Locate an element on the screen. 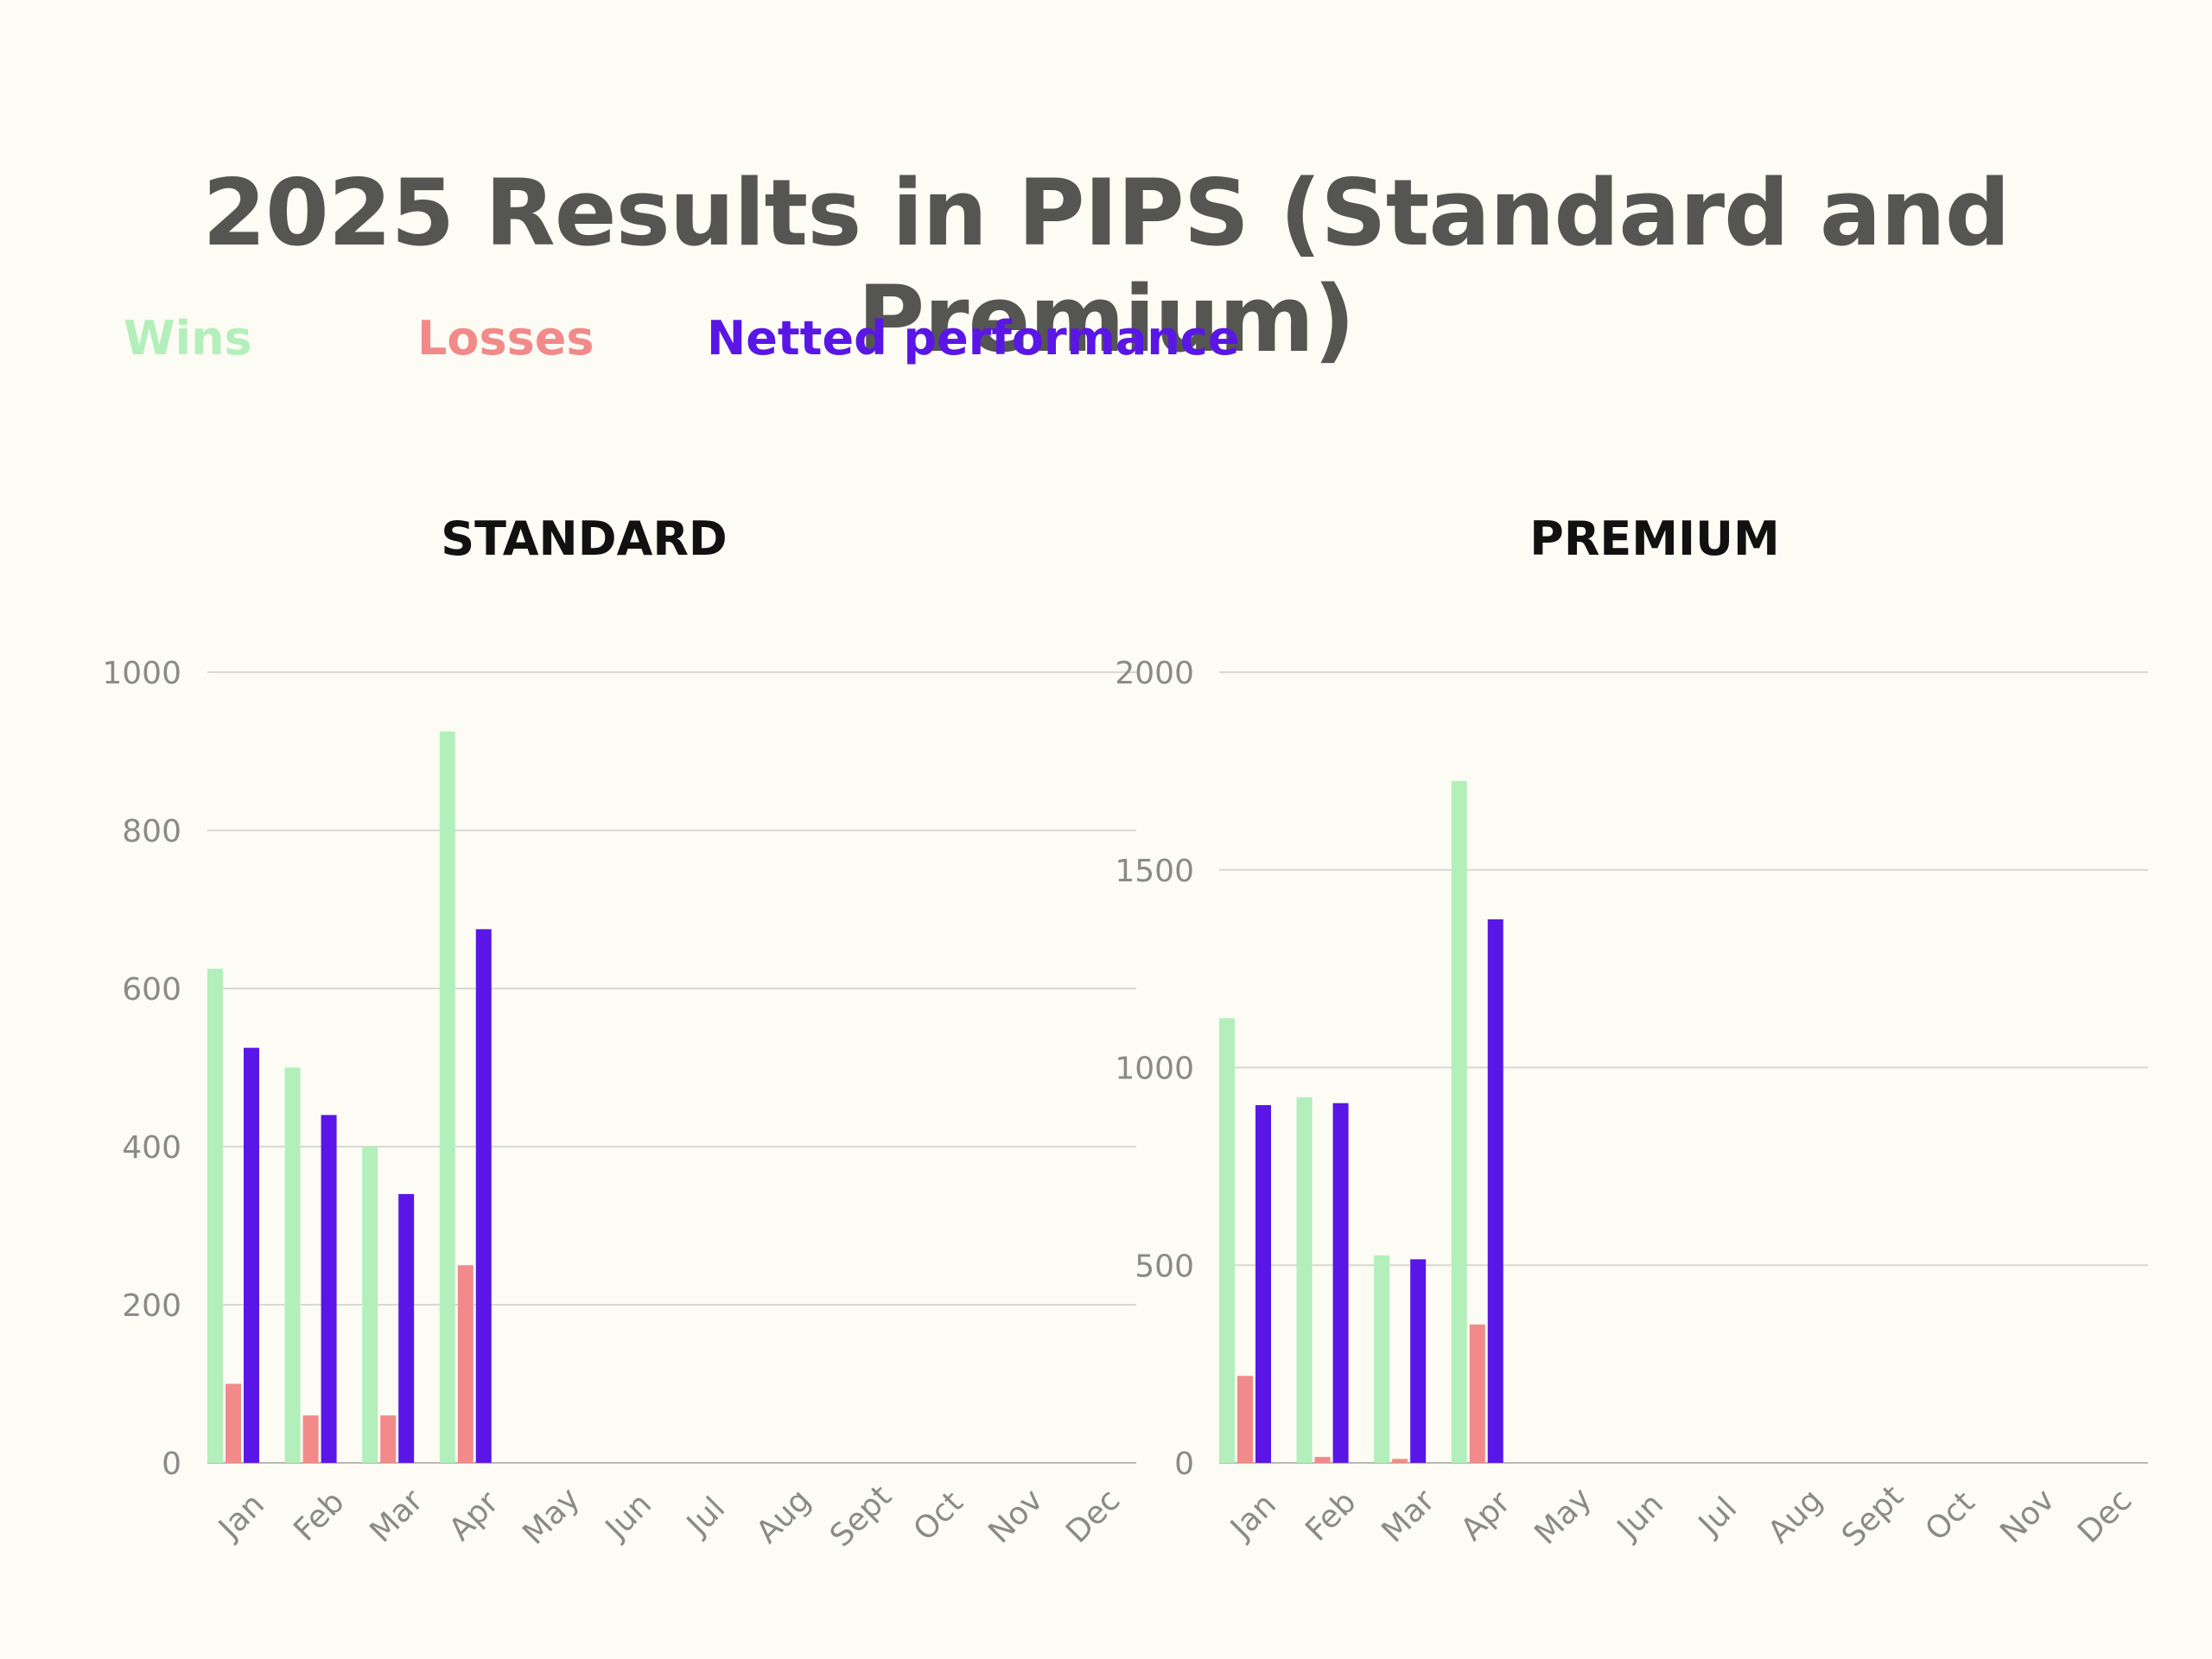  standard-x-tick-label: Feb is located at coordinates (319, 1516).